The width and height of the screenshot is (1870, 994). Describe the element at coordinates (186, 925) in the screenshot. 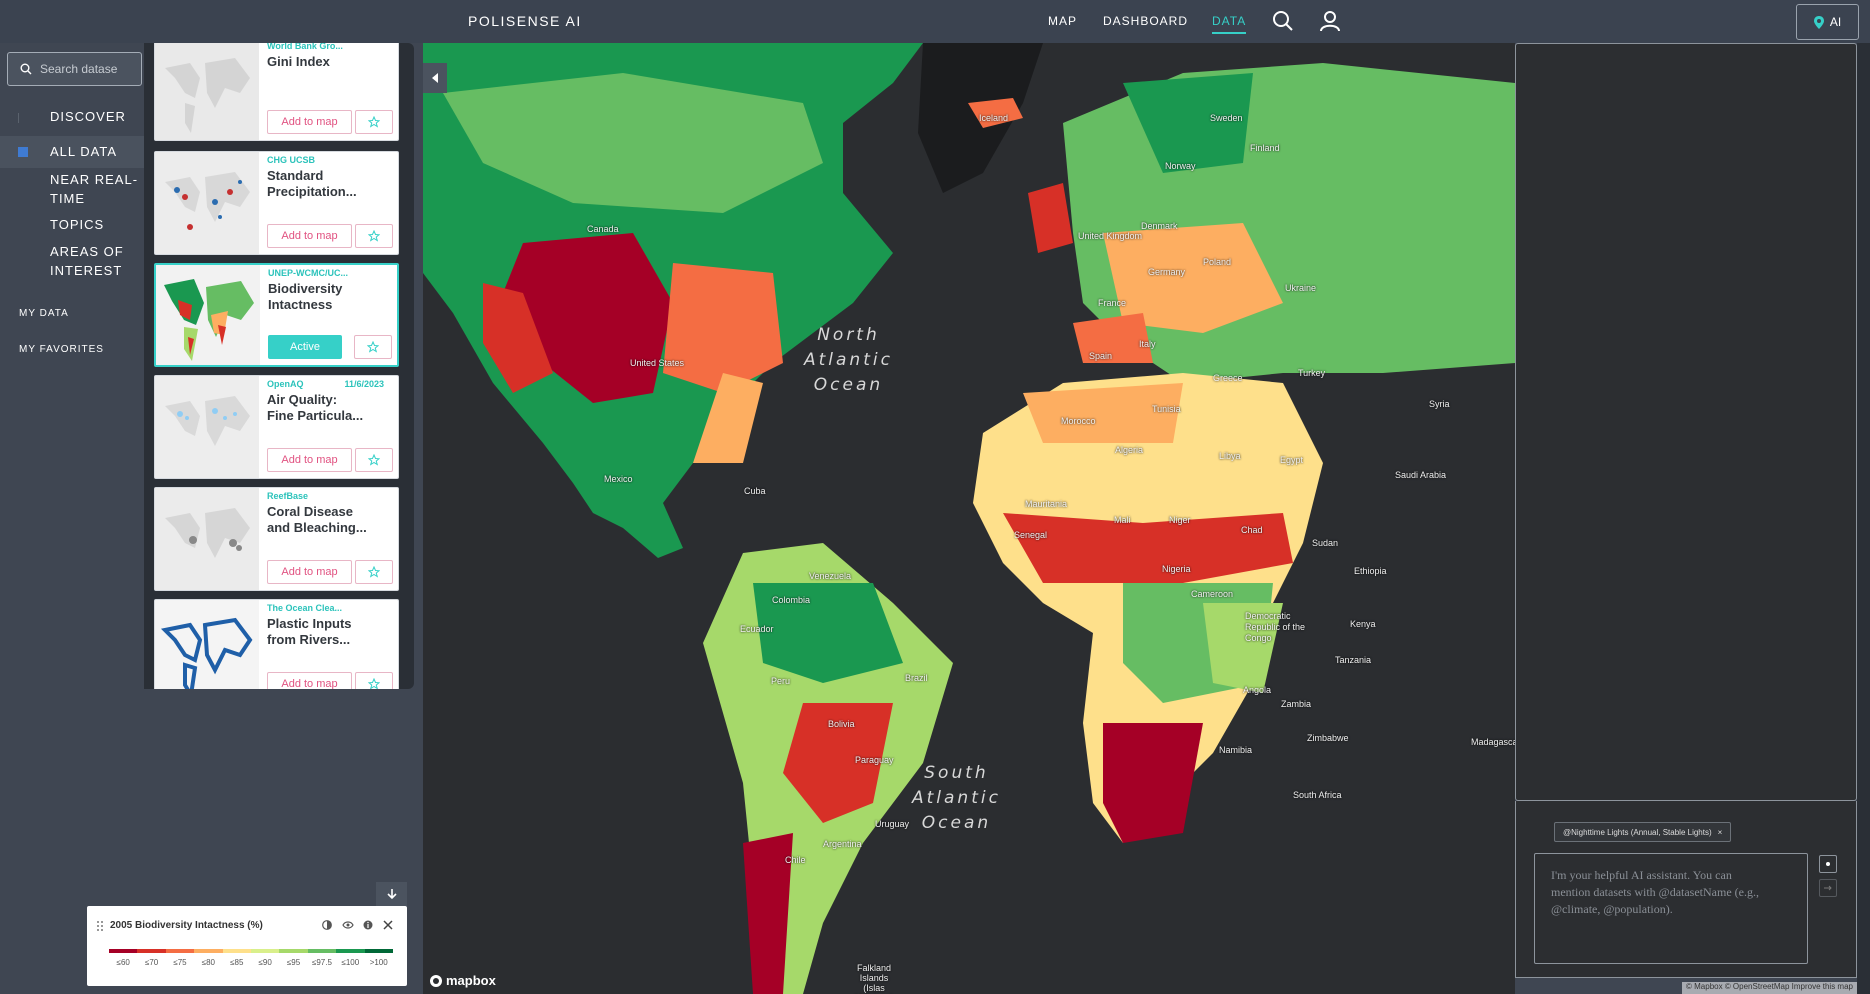

I see `legend-title: 2005 Biodiversity Intactness (%)` at that location.